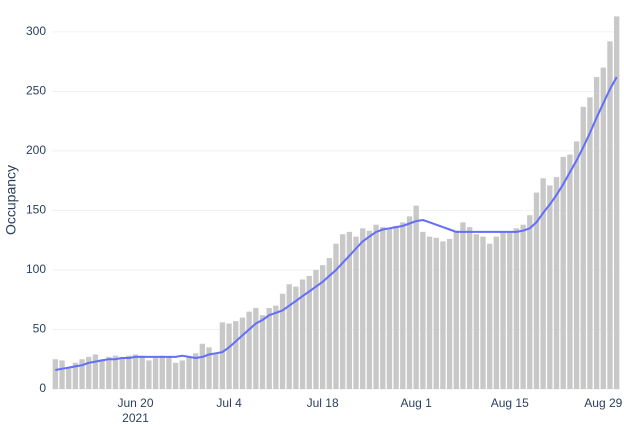  What do you see at coordinates (36, 31) in the screenshot?
I see `y-tick-label: 300` at bounding box center [36, 31].